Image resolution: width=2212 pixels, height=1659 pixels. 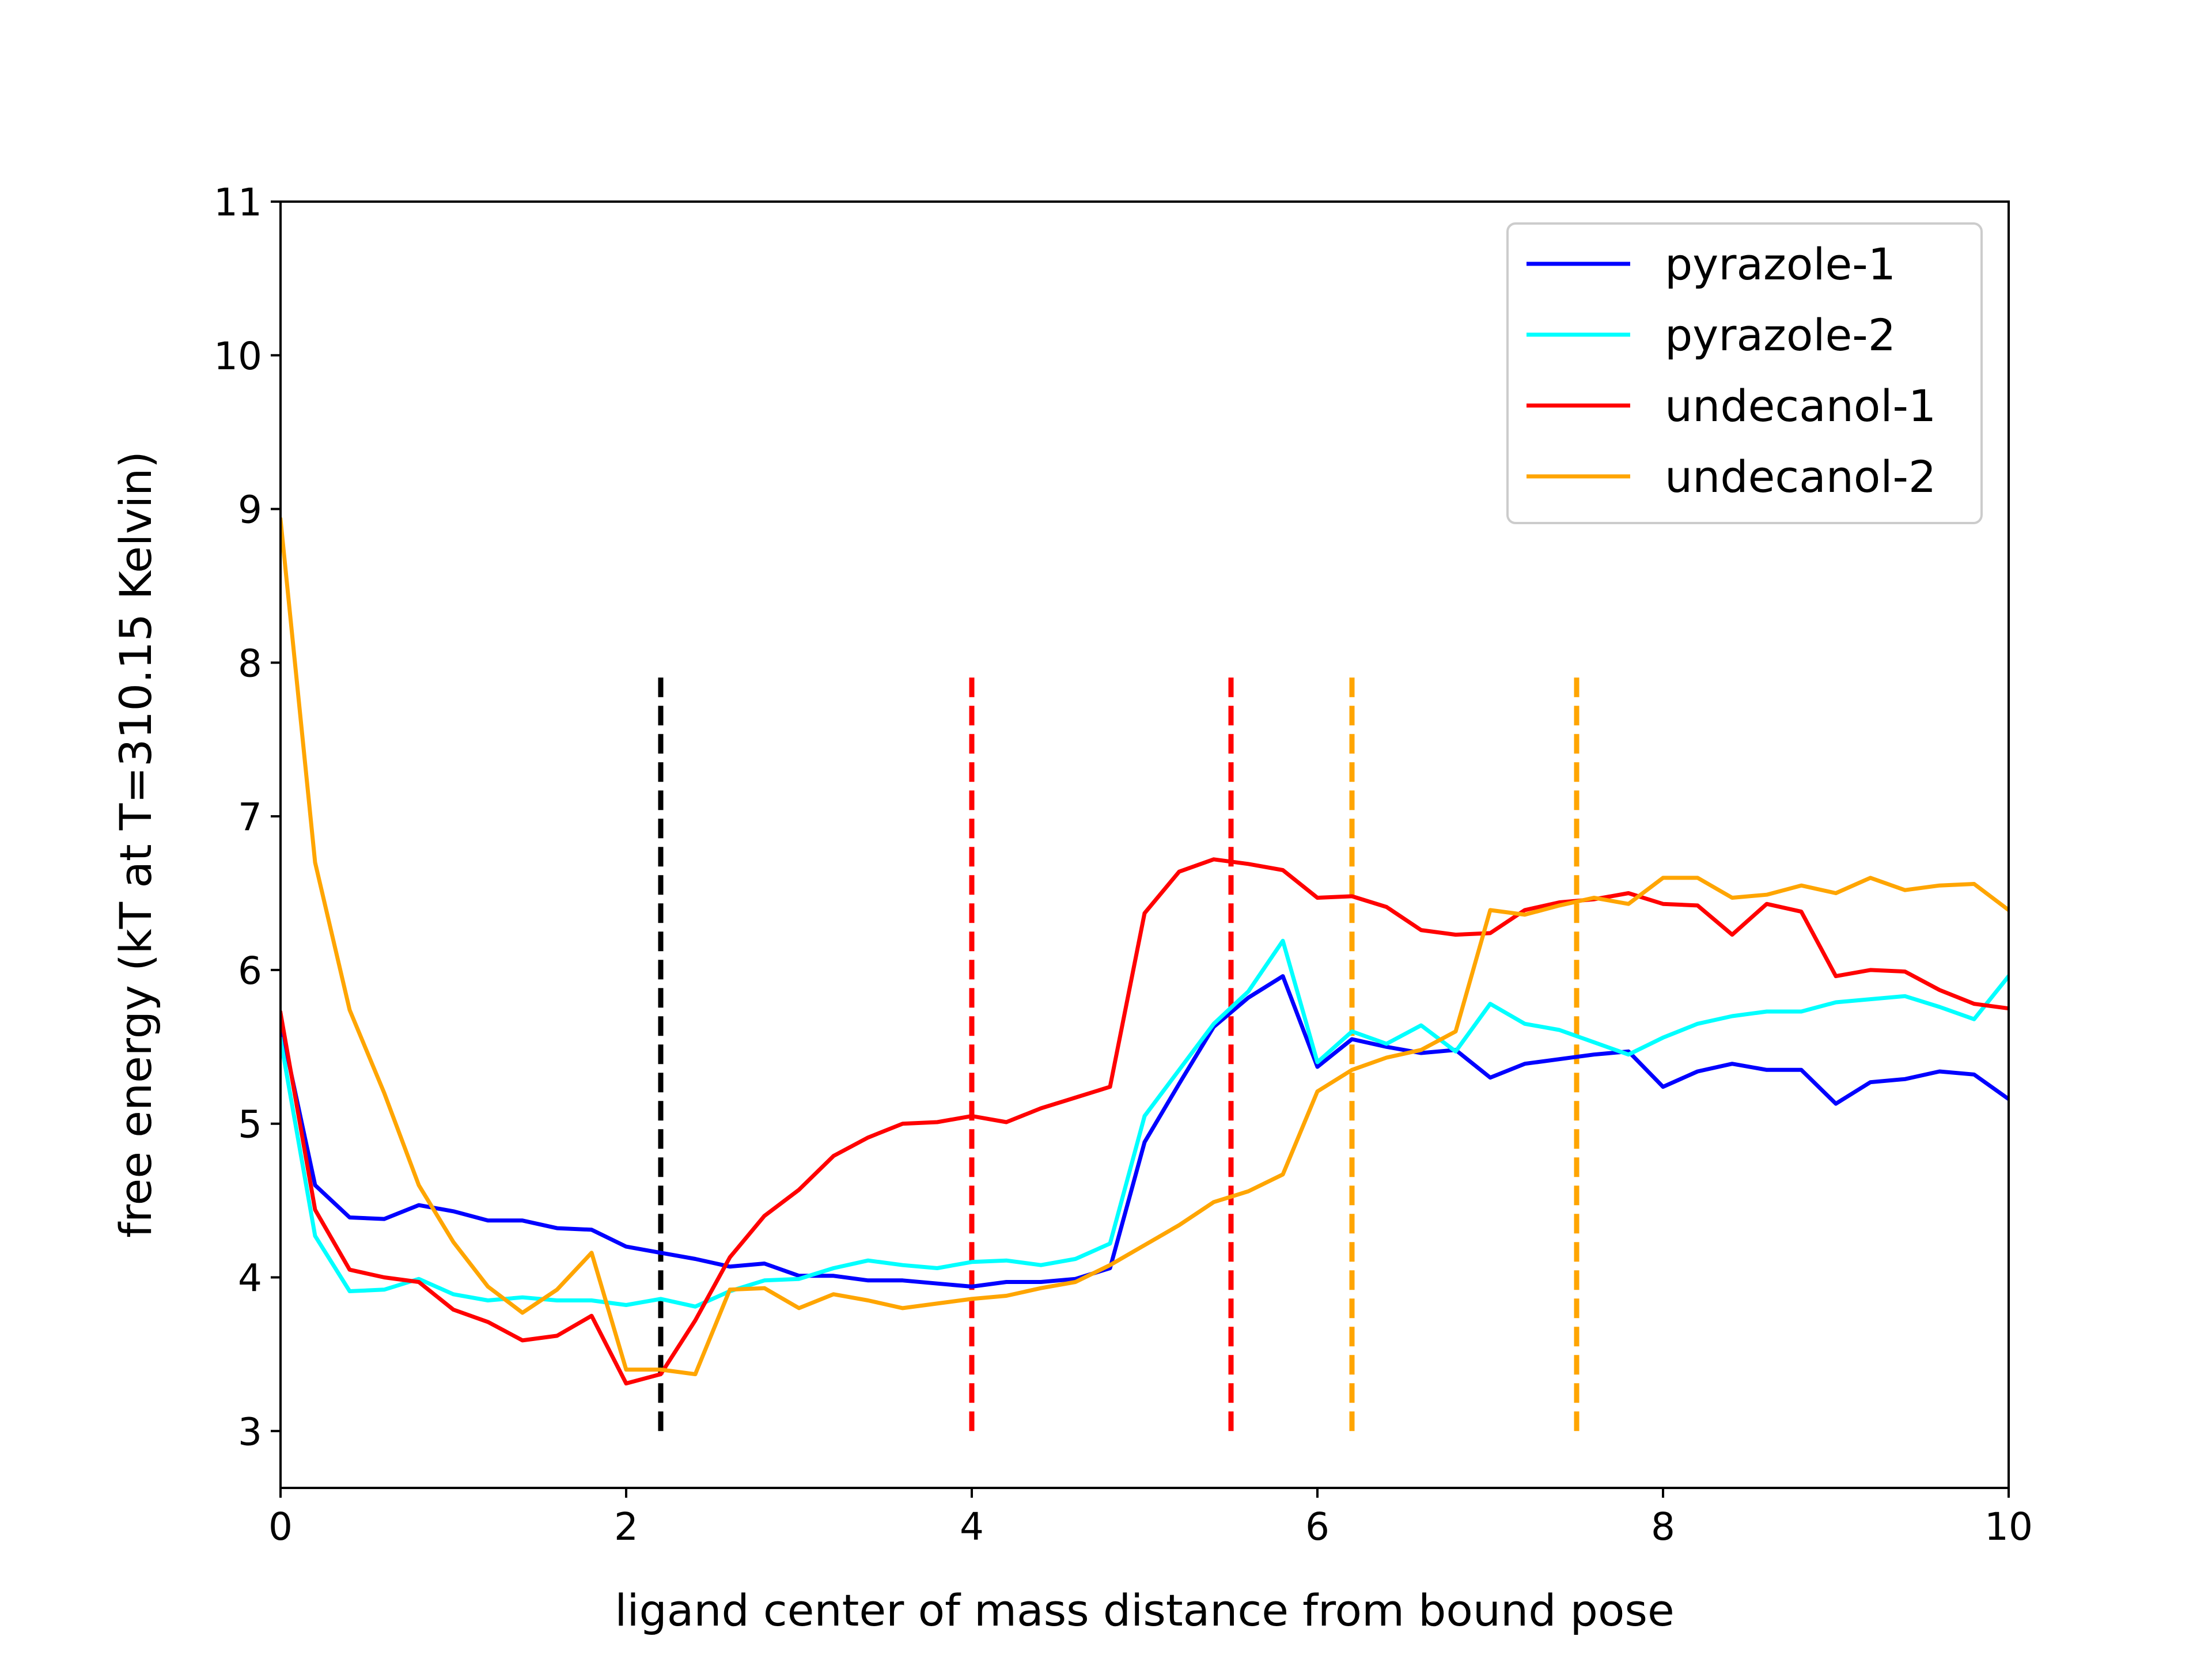 I want to click on legend-box, so click(x=1744, y=373).